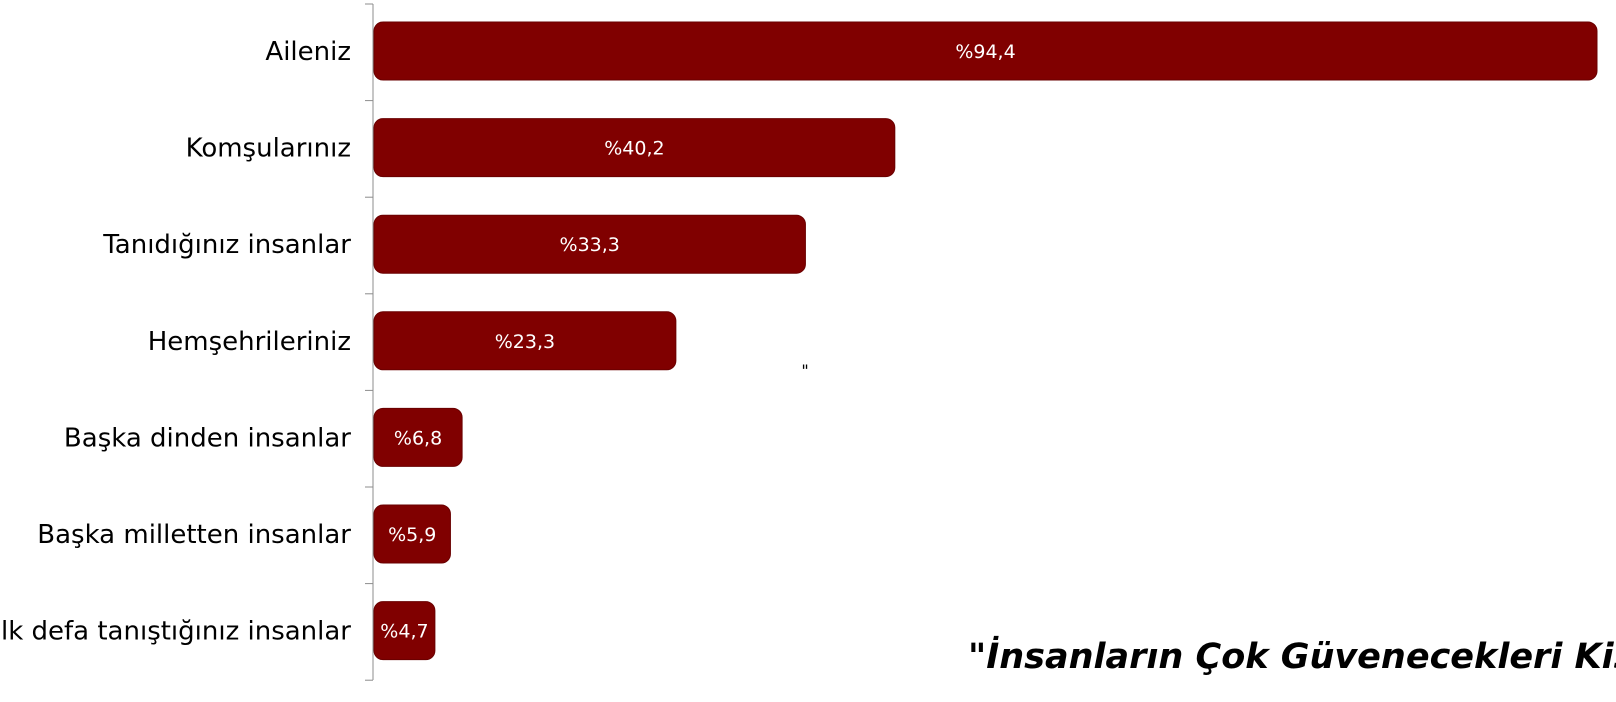  I want to click on bar-value-label: %94,4, so click(985, 52).